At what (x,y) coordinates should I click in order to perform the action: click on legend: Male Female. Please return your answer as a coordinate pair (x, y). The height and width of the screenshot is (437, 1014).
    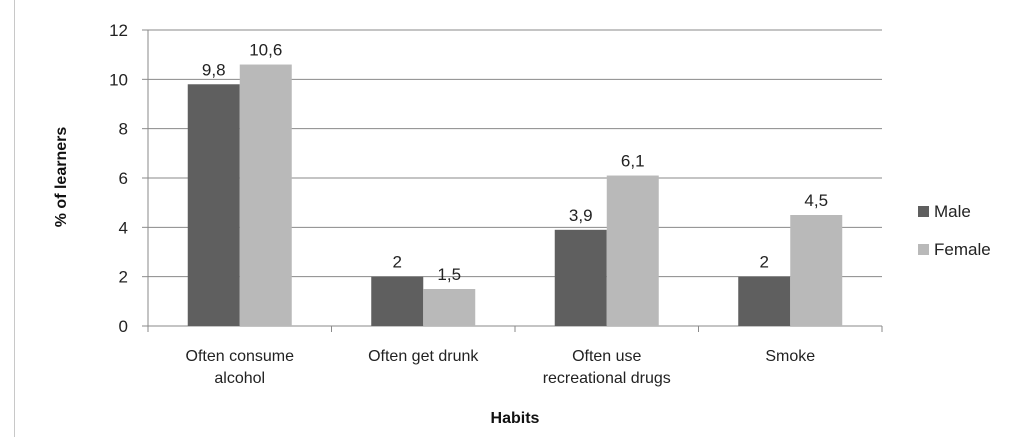
    Looking at the image, I should click on (954, 230).